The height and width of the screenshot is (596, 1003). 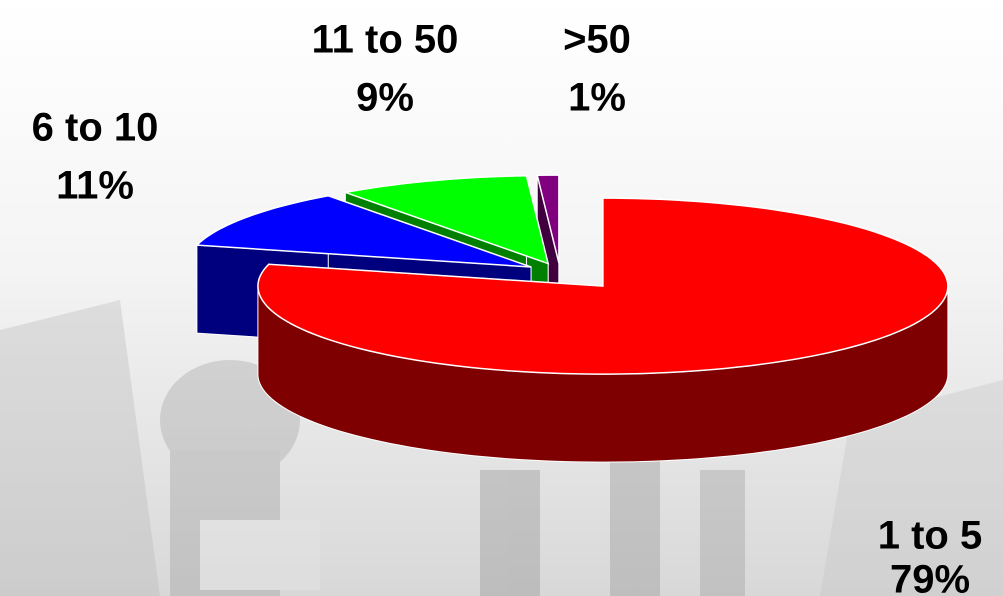 What do you see at coordinates (930, 536) in the screenshot?
I see `category-label: 1 to 5` at bounding box center [930, 536].